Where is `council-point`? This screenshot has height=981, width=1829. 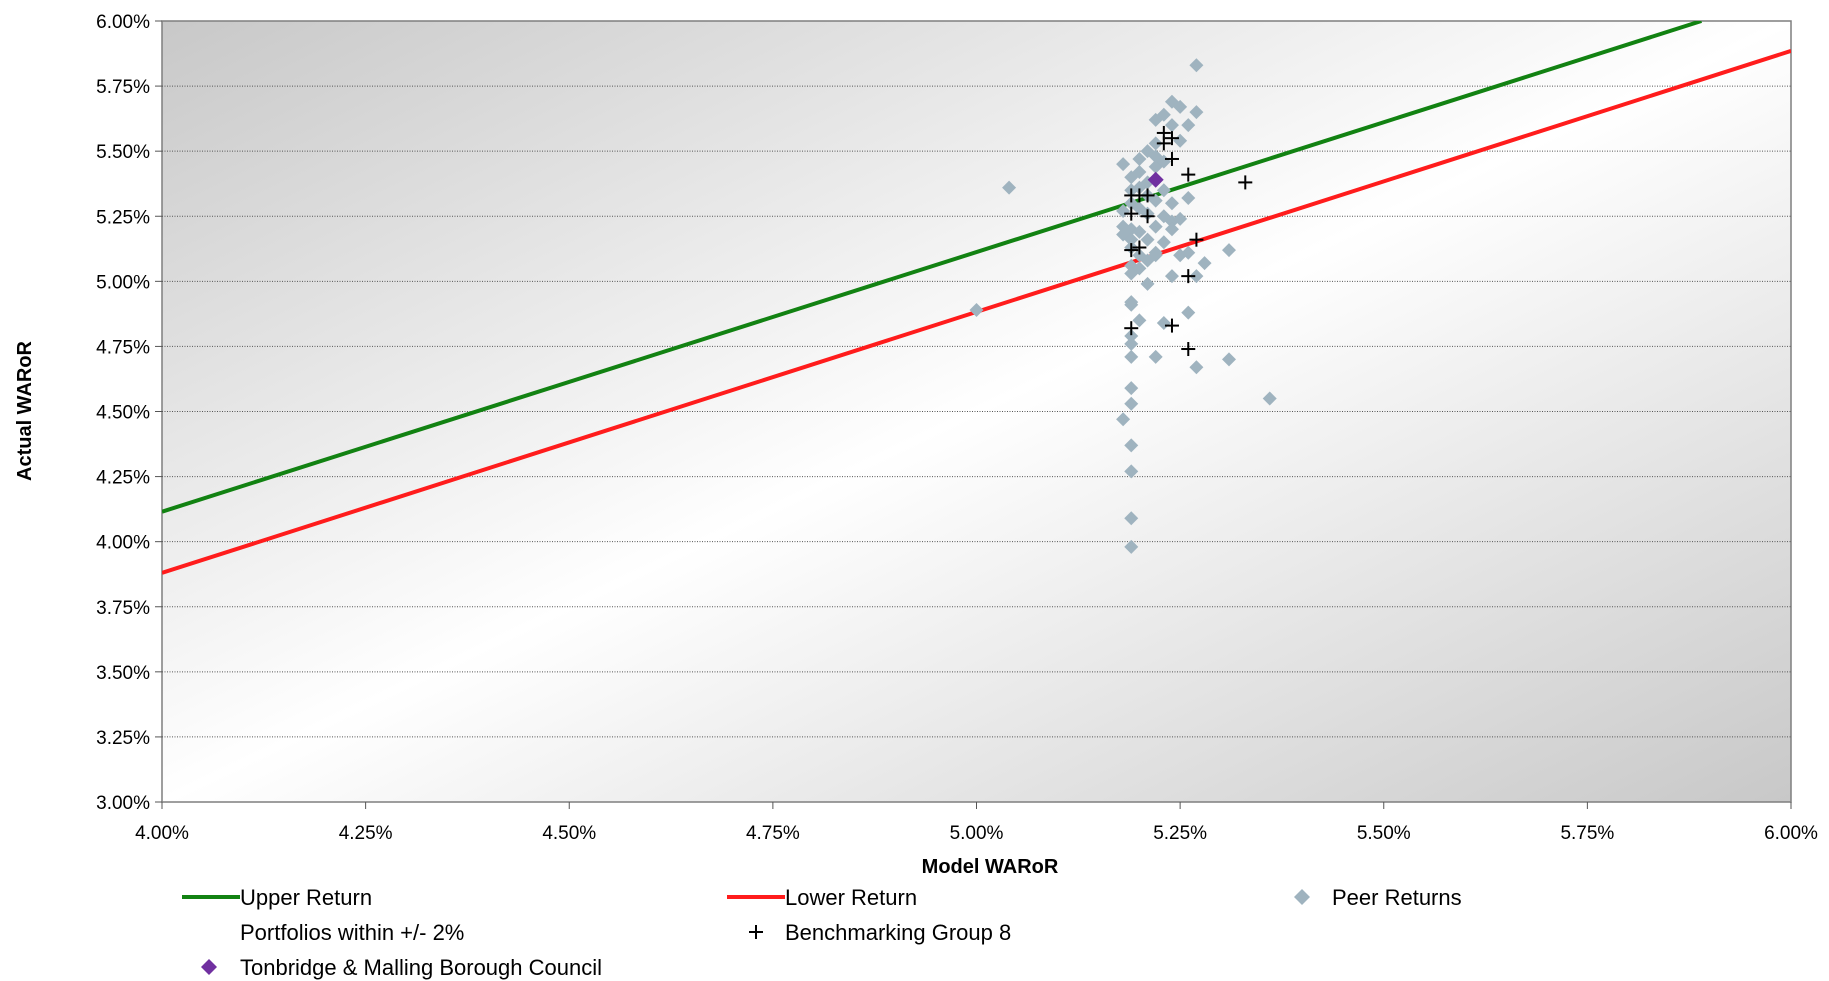 council-point is located at coordinates (1155, 179).